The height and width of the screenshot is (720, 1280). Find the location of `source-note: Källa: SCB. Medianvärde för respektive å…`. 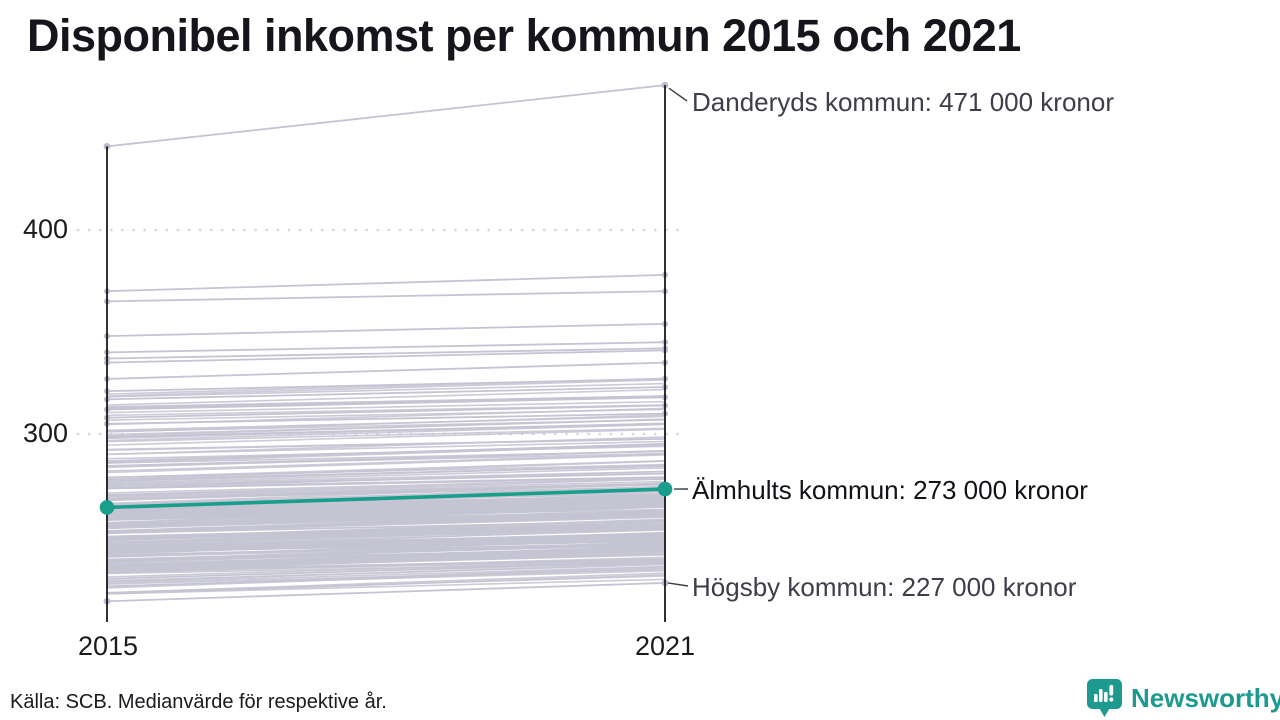

source-note: Källa: SCB. Medianvärde för respektive å… is located at coordinates (198, 702).